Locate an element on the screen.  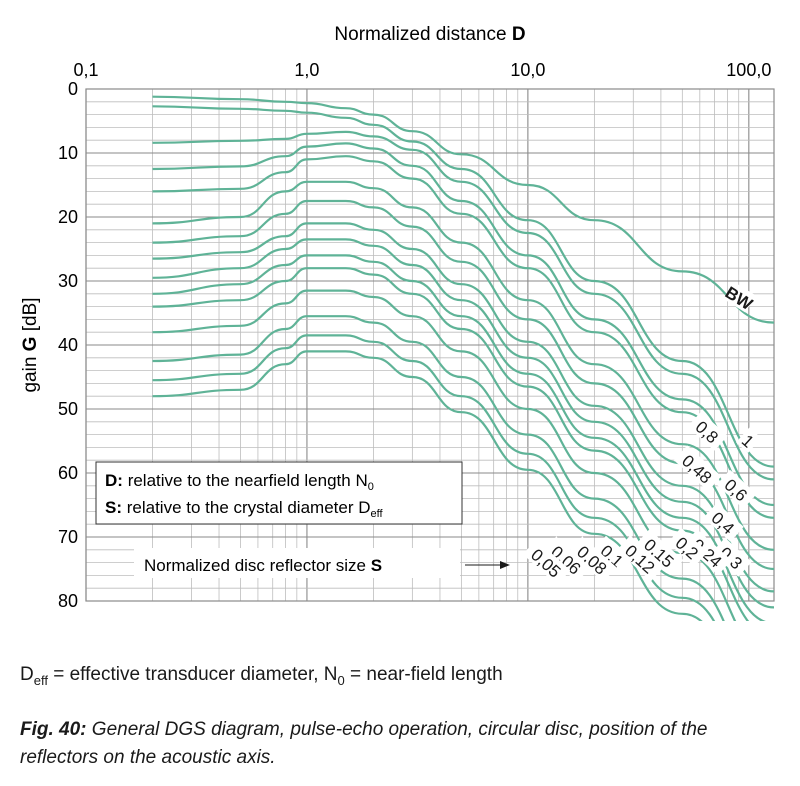
y-tick-label: 10 is located at coordinates (68, 153).